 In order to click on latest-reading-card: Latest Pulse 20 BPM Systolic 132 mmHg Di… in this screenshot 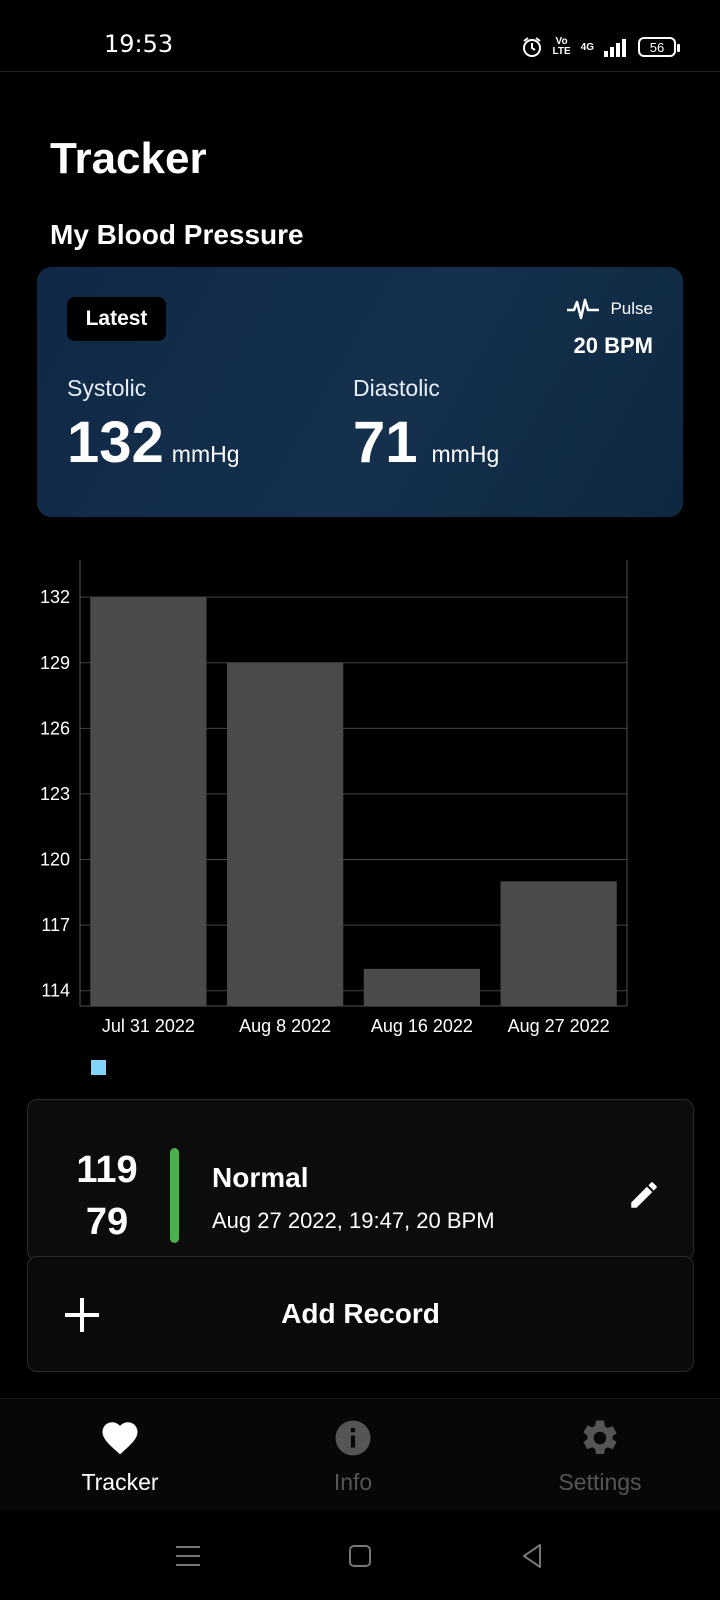, I will do `click(360, 392)`.